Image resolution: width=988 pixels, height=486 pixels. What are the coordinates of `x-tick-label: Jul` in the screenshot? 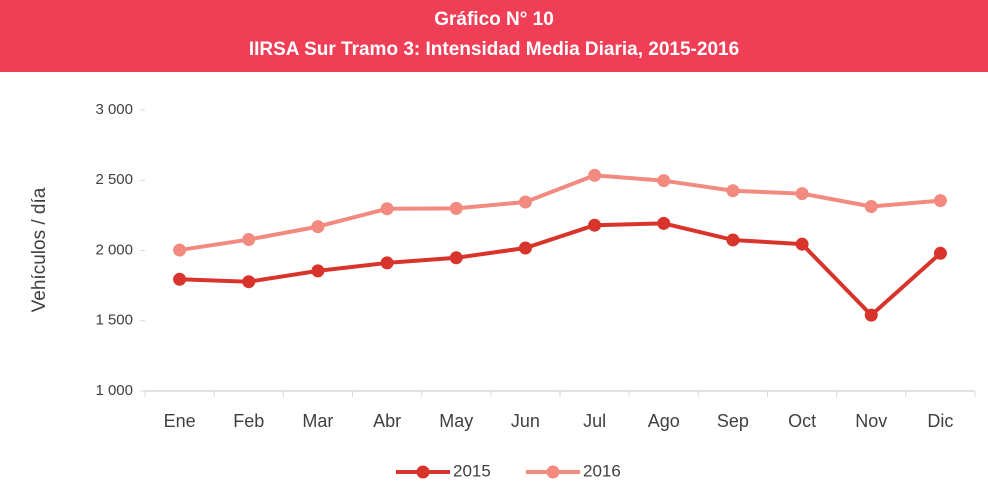 It's located at (594, 421).